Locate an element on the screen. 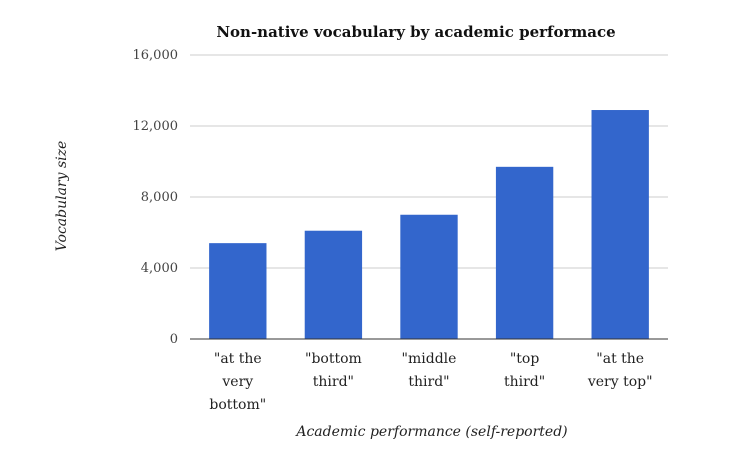 Image resolution: width=751 pixels, height=456 pixels. x-category-label: "at the very bottom" is located at coordinates (237, 382).